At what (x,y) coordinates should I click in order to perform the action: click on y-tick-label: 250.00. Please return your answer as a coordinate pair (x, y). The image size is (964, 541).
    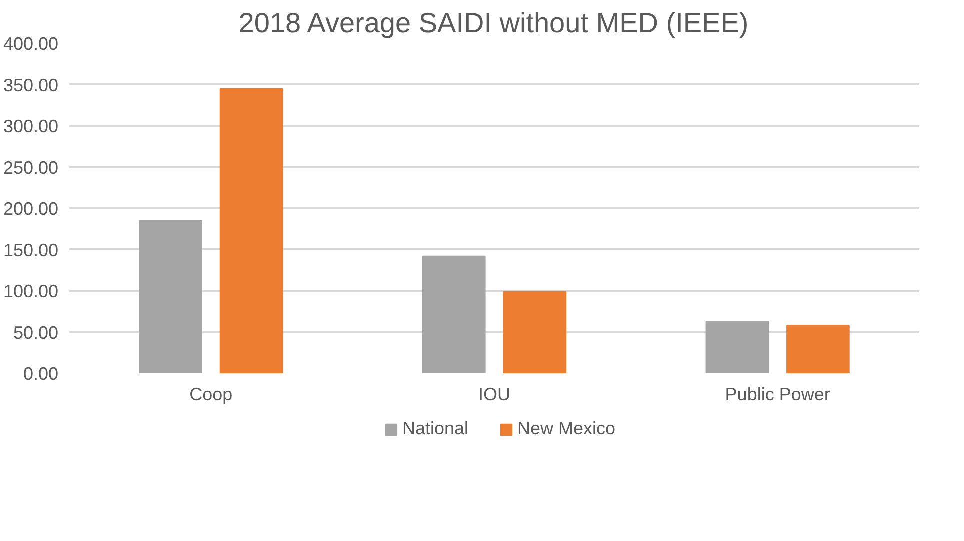
    Looking at the image, I should click on (31, 168).